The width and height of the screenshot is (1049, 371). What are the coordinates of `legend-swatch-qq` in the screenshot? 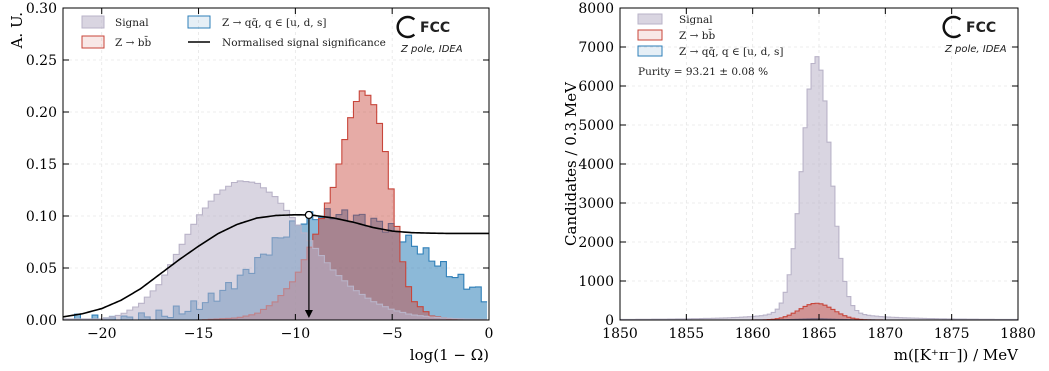 It's located at (199, 22).